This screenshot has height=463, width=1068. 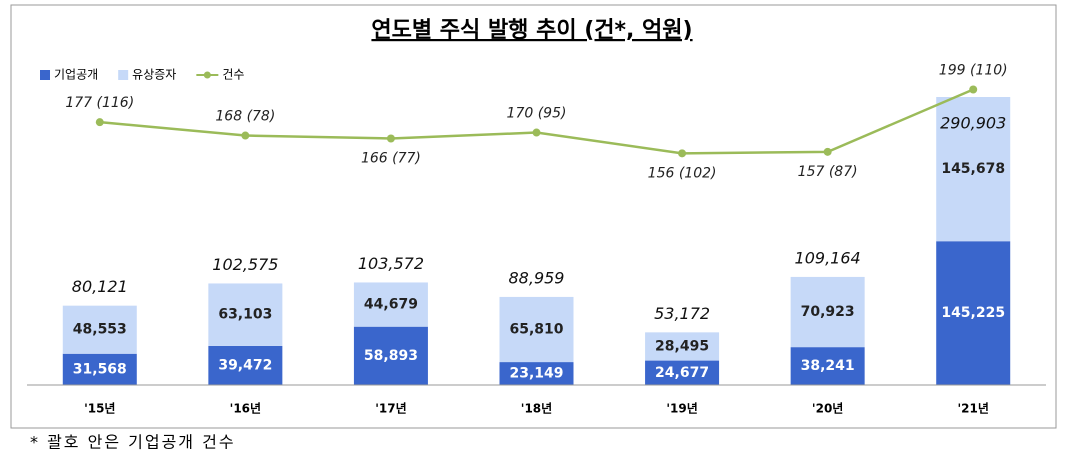 What do you see at coordinates (99, 103) in the screenshot?
I see `line-value-label: 177 (116)` at bounding box center [99, 103].